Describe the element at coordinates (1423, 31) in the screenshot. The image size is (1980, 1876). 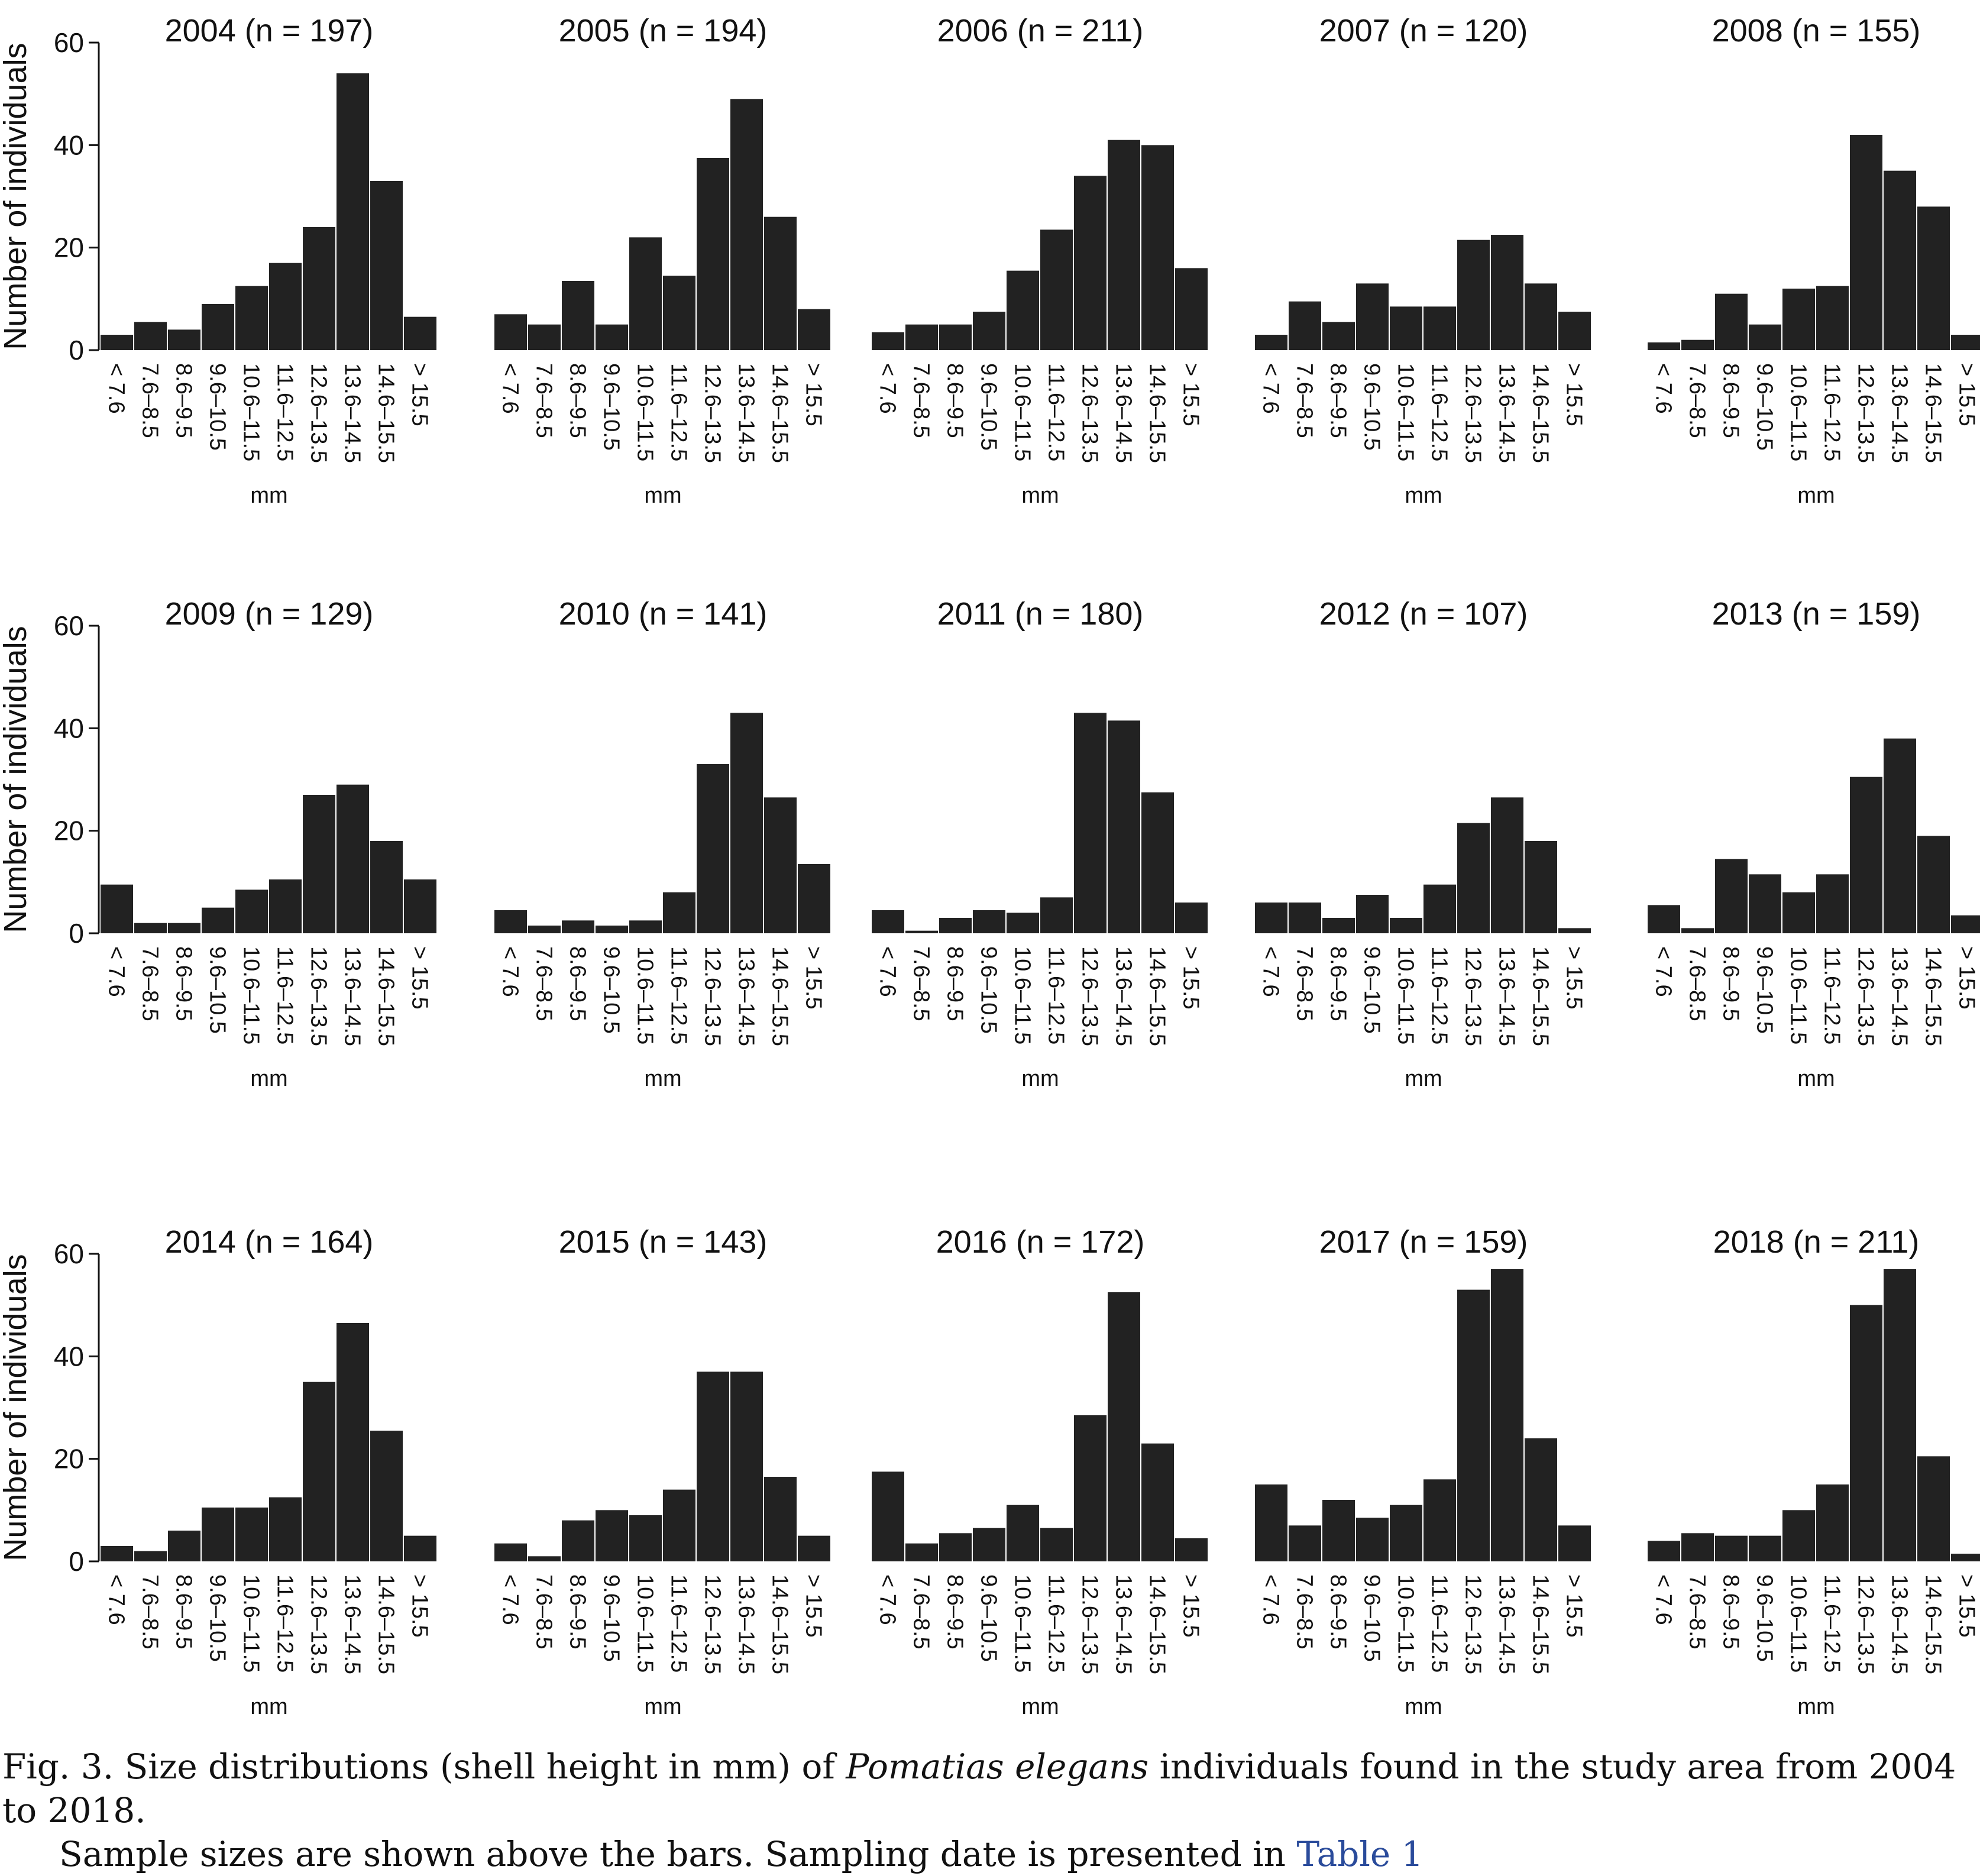
I see `panel-title: 2007 (n = 120)` at that location.